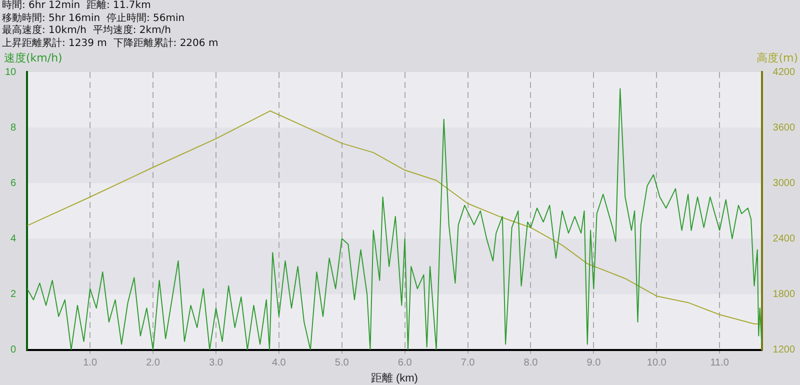 The height and width of the screenshot is (385, 800). What do you see at coordinates (405, 363) in the screenshot?
I see `x-tick-label: 6.0` at bounding box center [405, 363].